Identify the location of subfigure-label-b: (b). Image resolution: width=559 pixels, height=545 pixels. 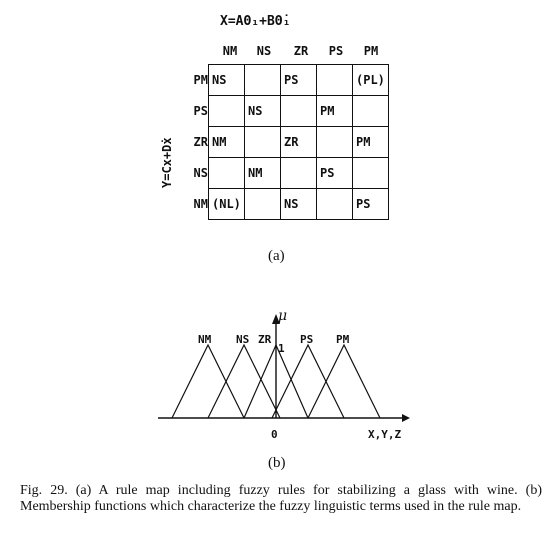
(277, 463).